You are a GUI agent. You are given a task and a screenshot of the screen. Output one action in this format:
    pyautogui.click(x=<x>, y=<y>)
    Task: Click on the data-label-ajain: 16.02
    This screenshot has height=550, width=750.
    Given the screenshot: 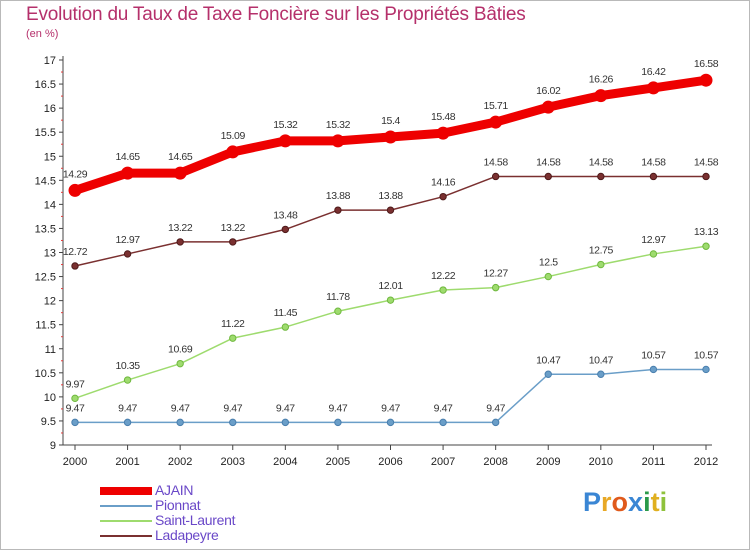 What is the action you would take?
    pyautogui.click(x=548, y=91)
    